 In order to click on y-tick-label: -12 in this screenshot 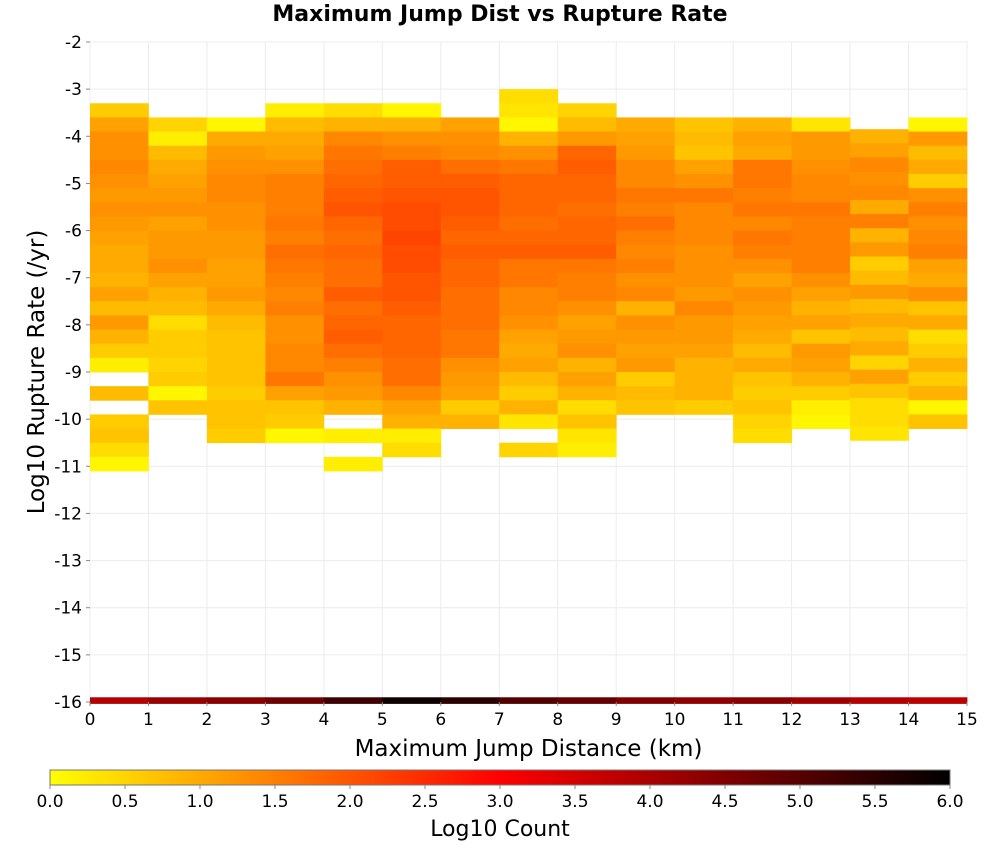, I will do `click(68, 514)`.